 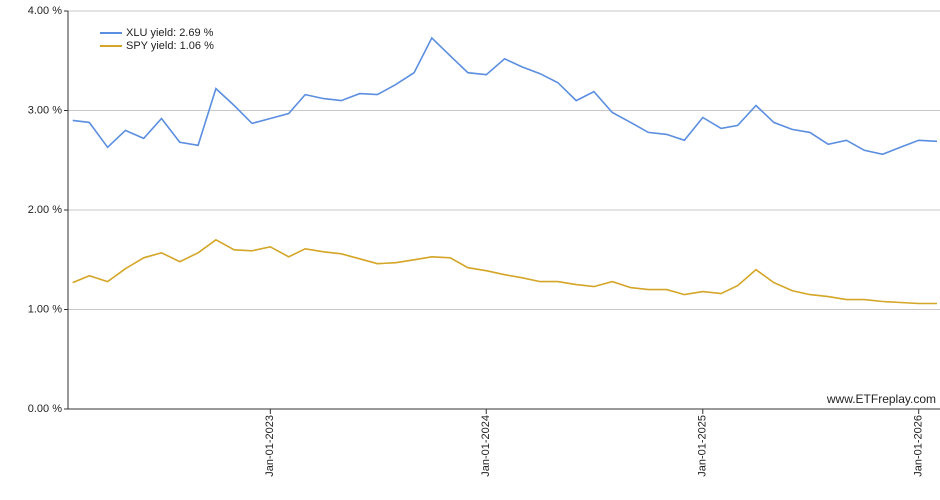 I want to click on y-tick-label: 4.00 %, so click(x=45, y=11).